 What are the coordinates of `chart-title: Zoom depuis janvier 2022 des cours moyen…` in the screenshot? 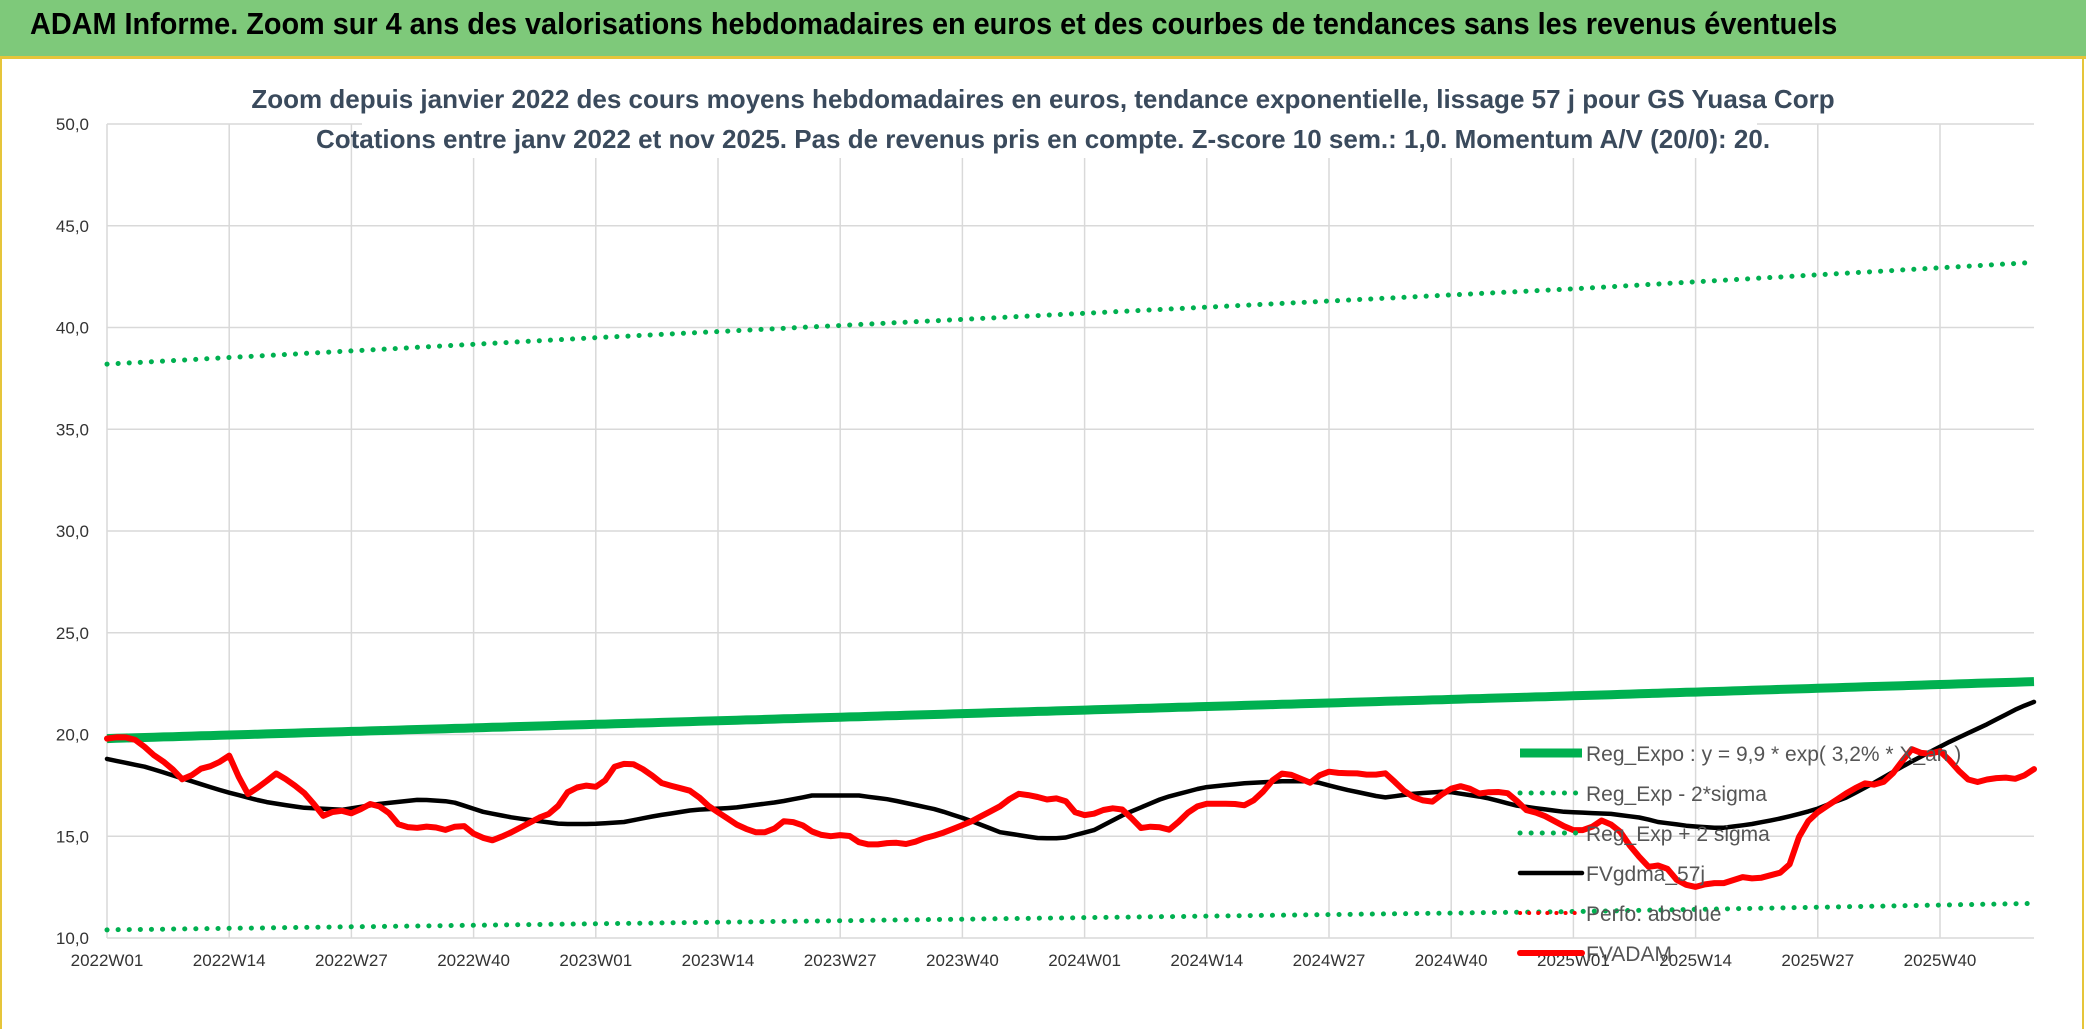 It's located at (1042, 99).